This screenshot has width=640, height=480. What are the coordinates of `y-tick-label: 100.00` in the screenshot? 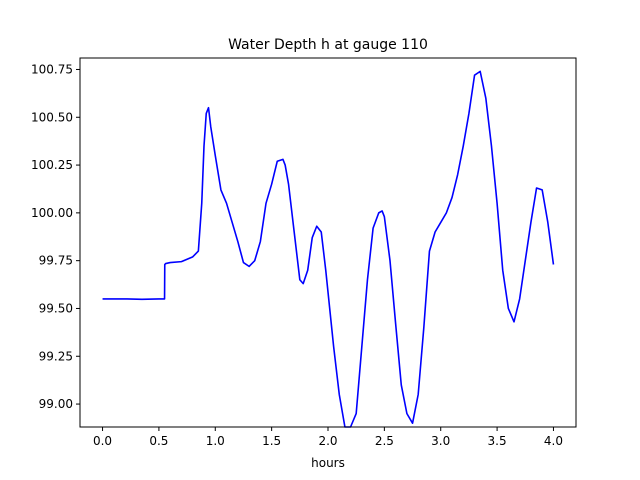 It's located at (52, 213).